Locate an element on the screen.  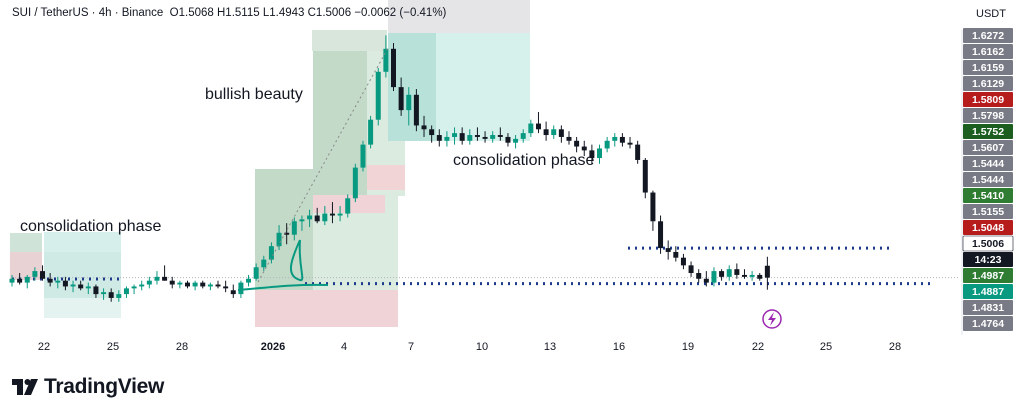
price-label: 1.6272 is located at coordinates (988, 35).